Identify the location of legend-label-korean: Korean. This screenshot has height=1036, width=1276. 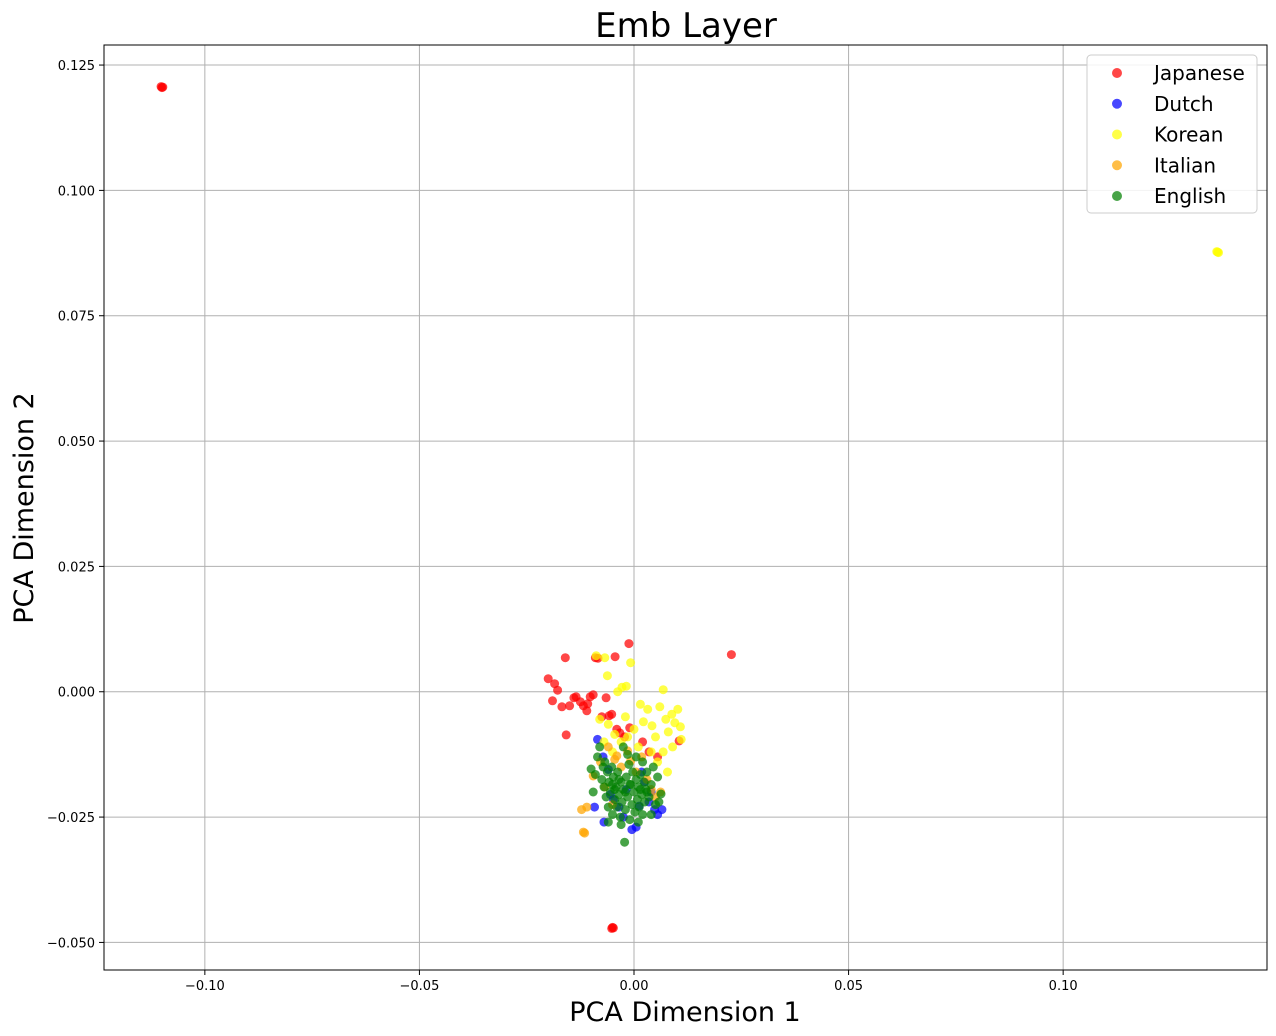
(1188, 135).